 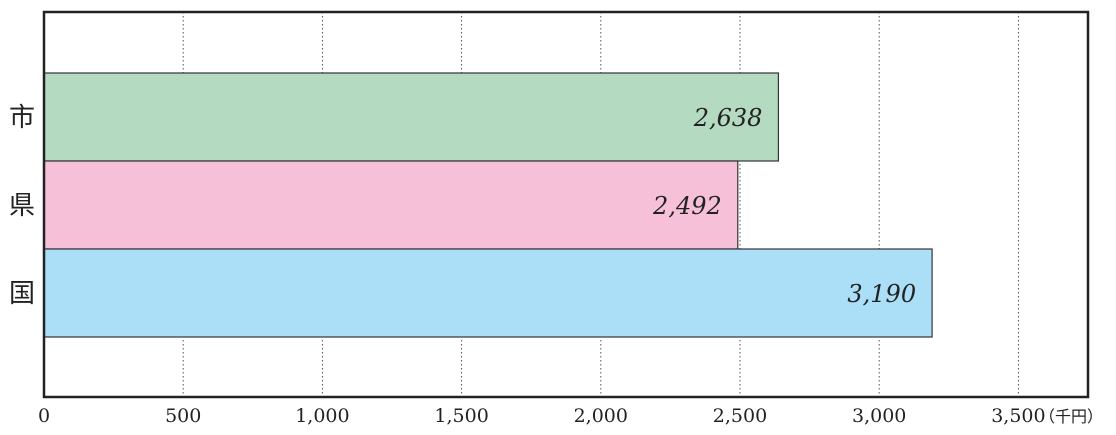 I want to click on category-label: 国, so click(x=22, y=294).